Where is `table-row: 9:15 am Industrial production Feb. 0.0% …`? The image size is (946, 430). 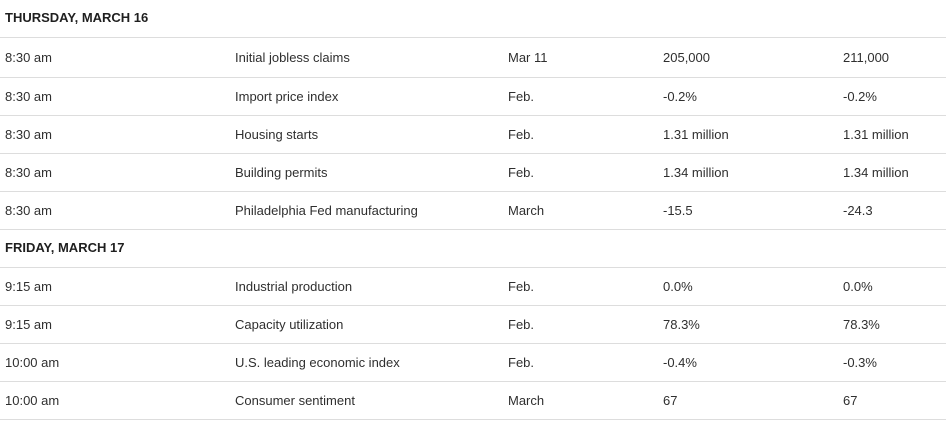
table-row: 9:15 am Industrial production Feb. 0.0% … is located at coordinates (473, 287).